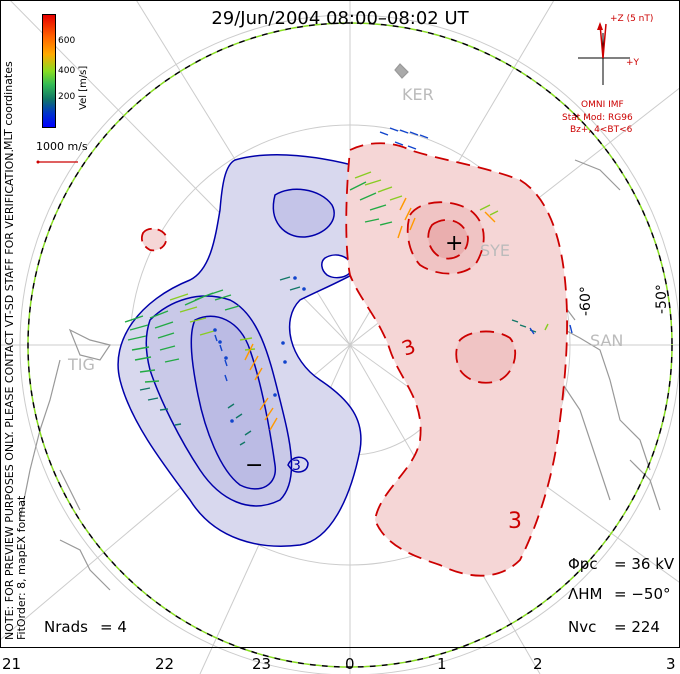 Image resolution: width=680 pixels, height=674 pixels. I want to click on model-line2: Bz+, 4<BT<6, so click(601, 130).